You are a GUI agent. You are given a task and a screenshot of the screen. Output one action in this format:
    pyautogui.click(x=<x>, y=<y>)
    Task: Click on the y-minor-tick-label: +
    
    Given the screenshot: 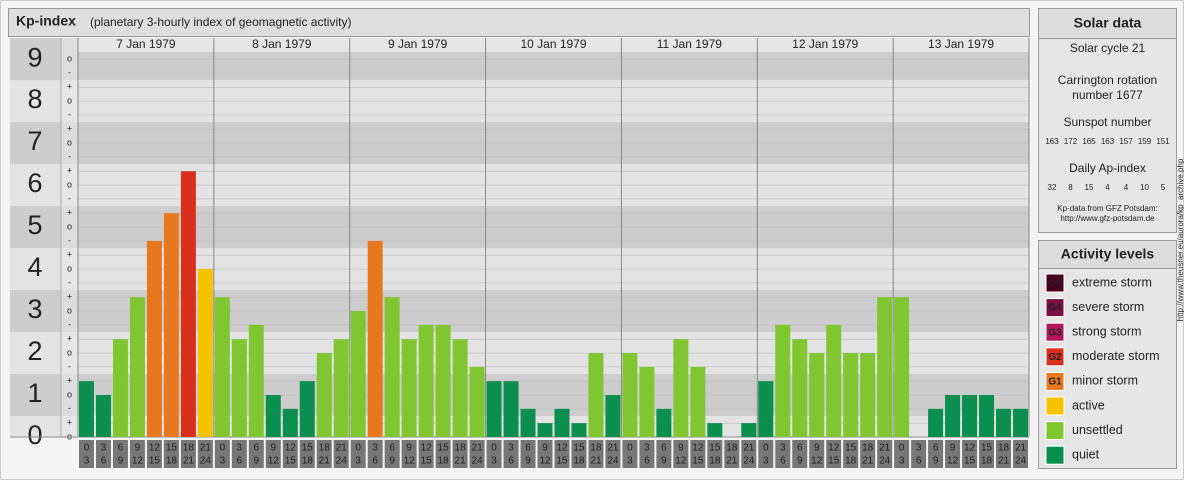 What is the action you would take?
    pyautogui.click(x=69, y=423)
    